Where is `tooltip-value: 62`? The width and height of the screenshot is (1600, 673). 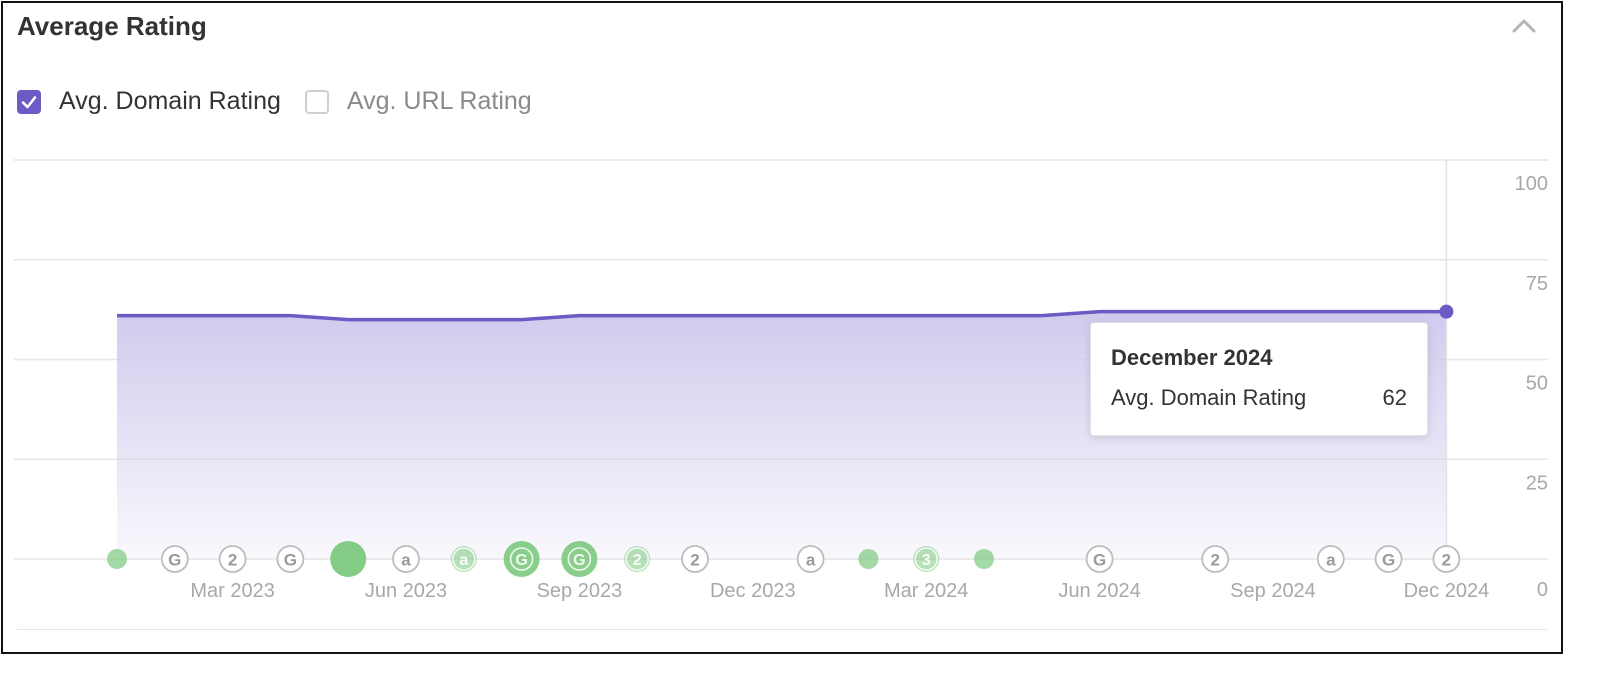
tooltip-value: 62 is located at coordinates (1394, 397).